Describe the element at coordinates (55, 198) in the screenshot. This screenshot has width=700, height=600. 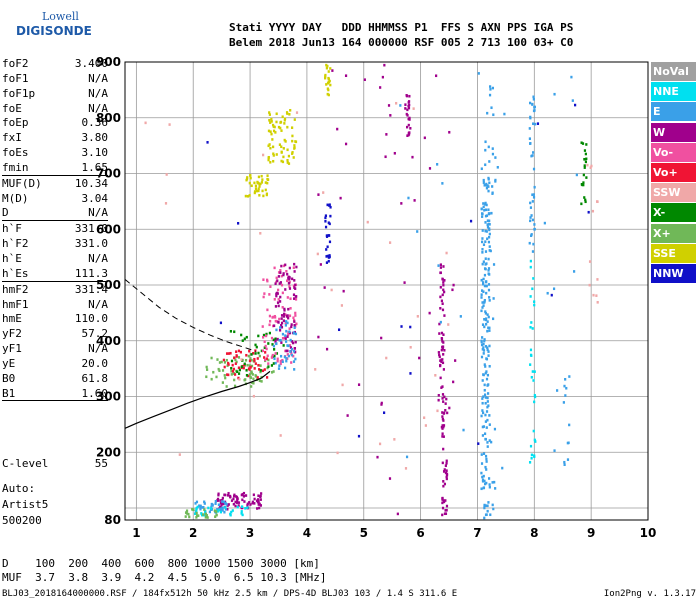
I see `param-row: M(D) 3.04` at that location.